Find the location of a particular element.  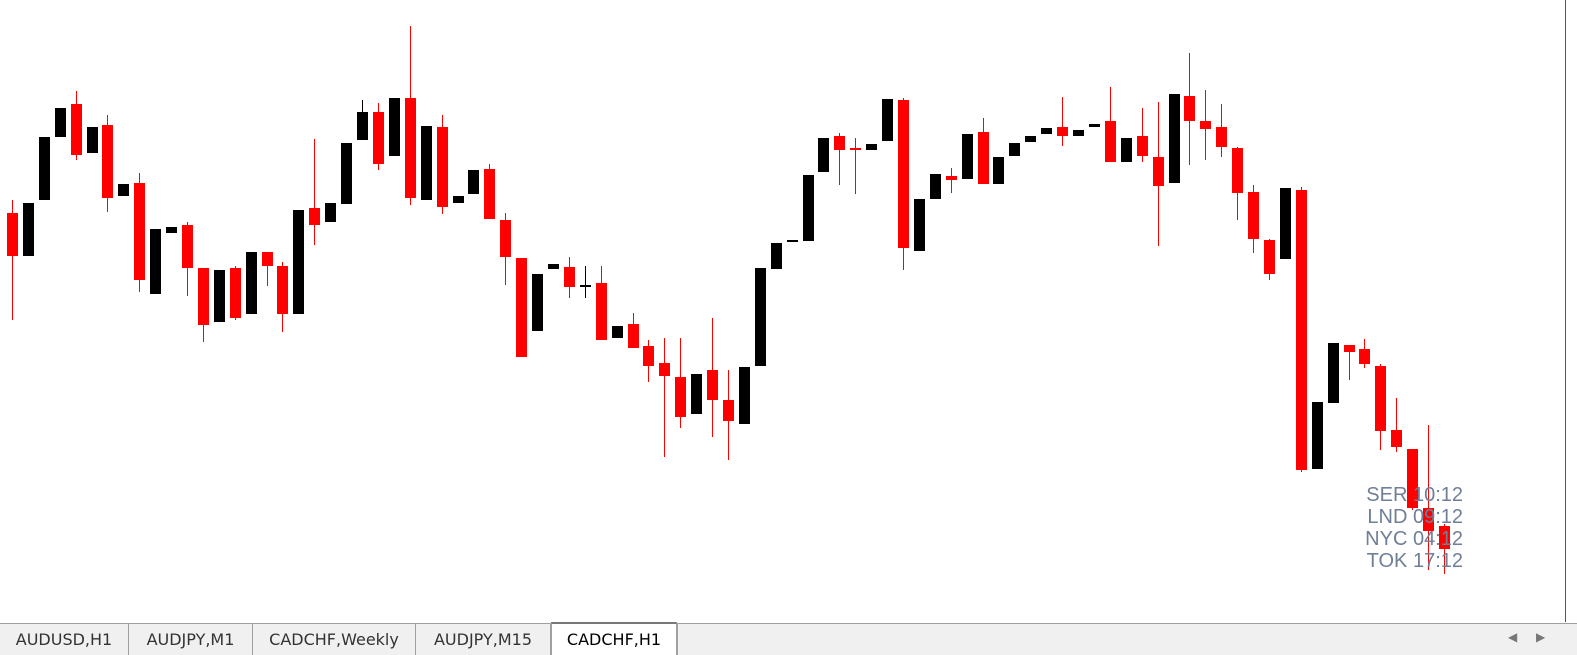

chart-tab: AUDUSD,H1 is located at coordinates (64, 639).